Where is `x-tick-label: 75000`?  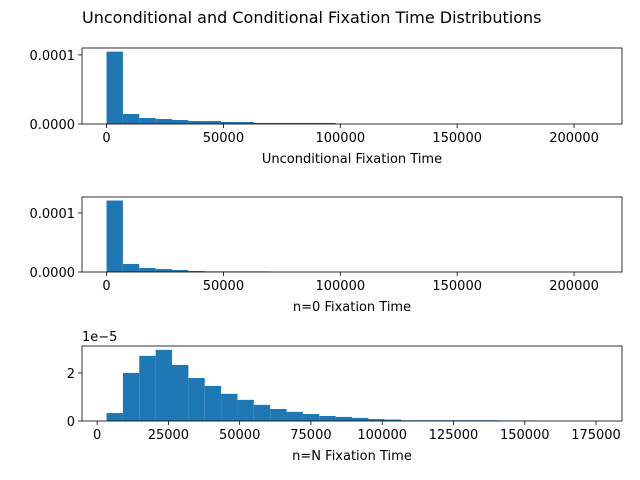
x-tick-label: 75000 is located at coordinates (310, 435).